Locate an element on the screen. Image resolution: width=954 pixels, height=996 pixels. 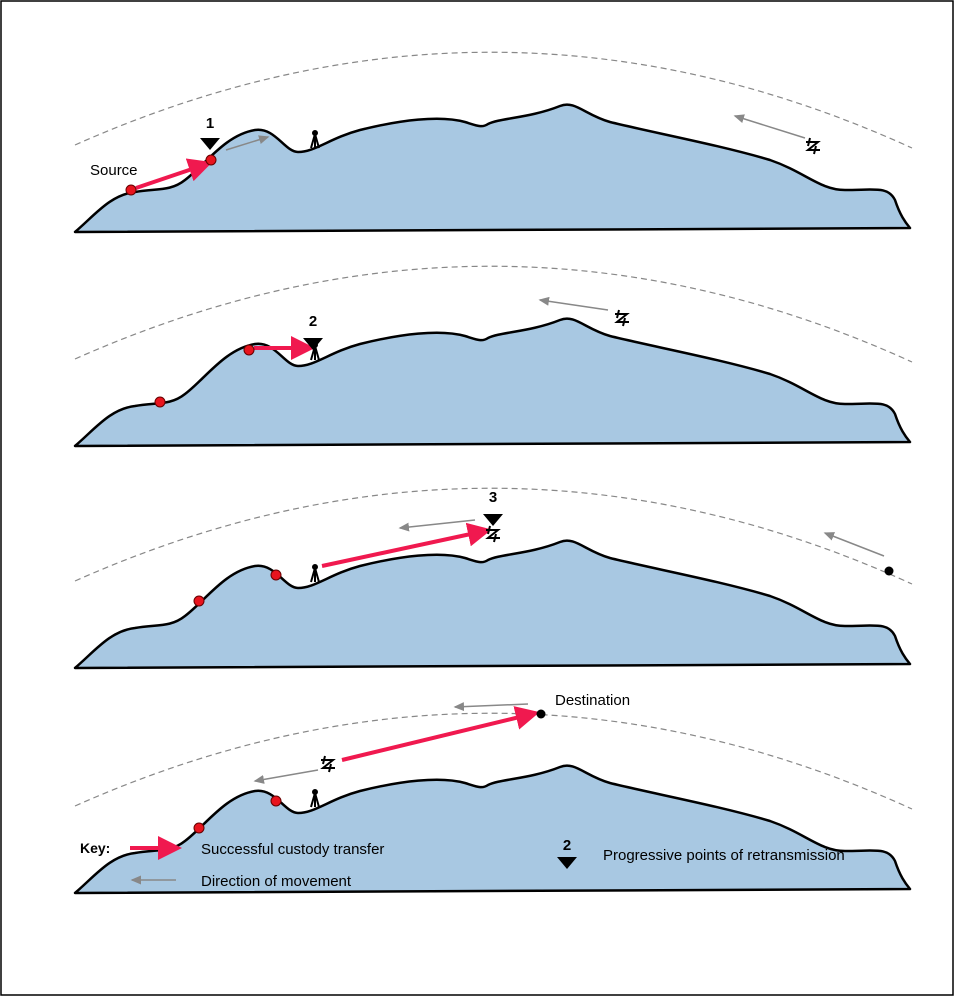
destination-label: Destination is located at coordinates (592, 700).